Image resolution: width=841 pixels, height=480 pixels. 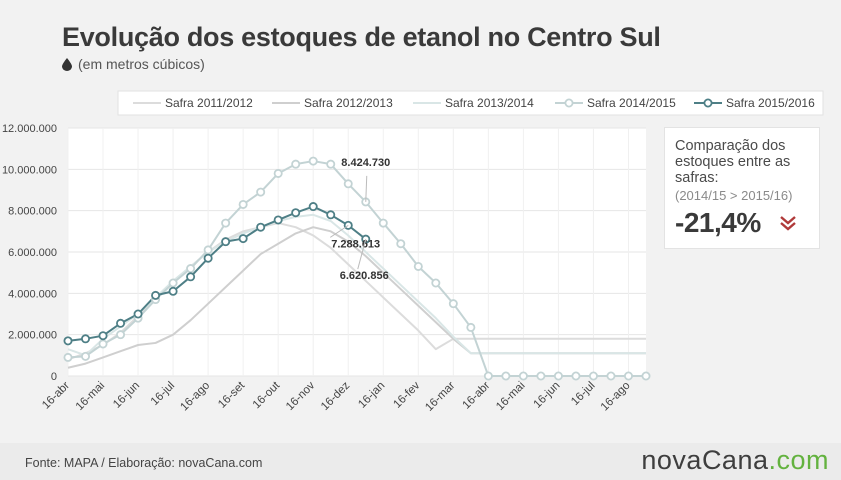 What do you see at coordinates (141, 64) in the screenshot?
I see `subtitle-text: (em metros cúbicos)` at bounding box center [141, 64].